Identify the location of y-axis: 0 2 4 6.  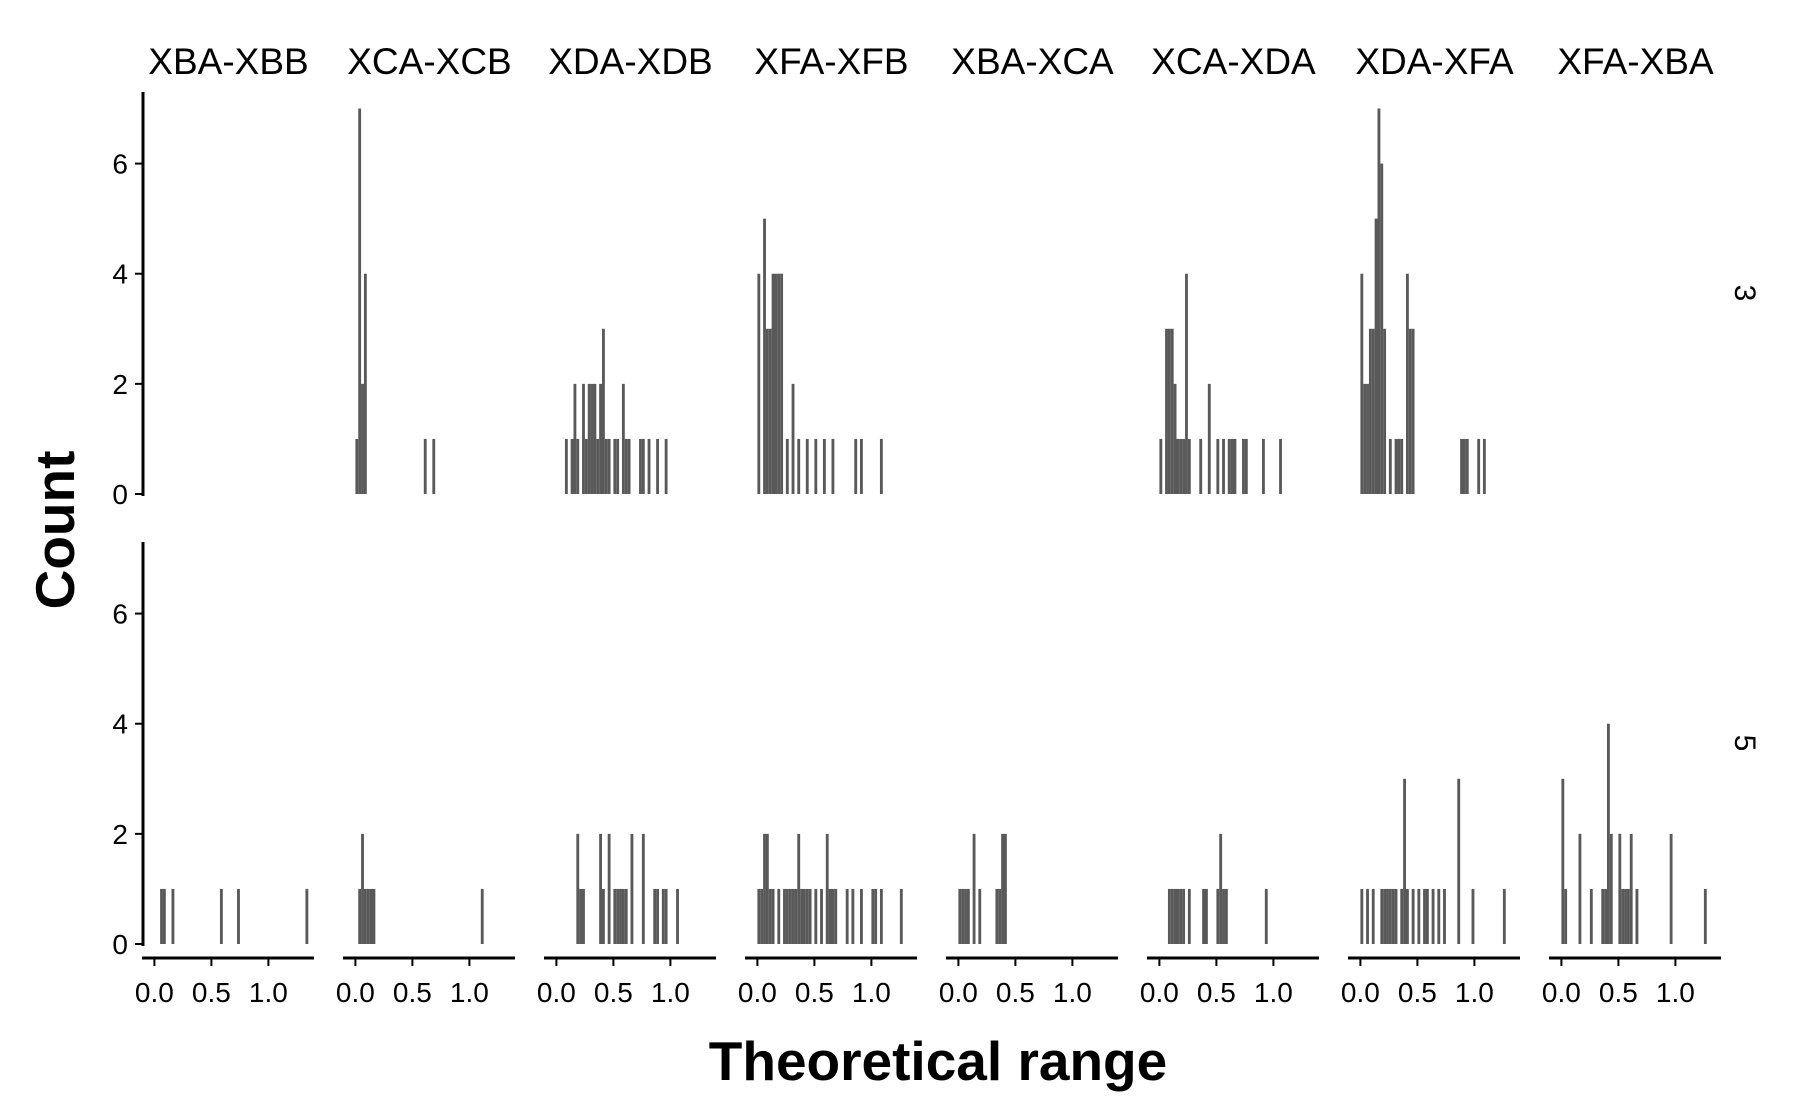
(128, 751).